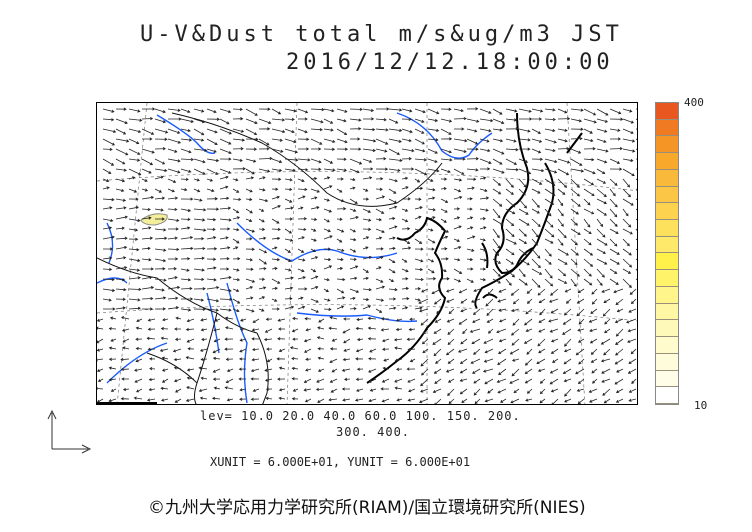 Image resolution: width=752 pixels, height=532 pixels. What do you see at coordinates (367, 508) in the screenshot?
I see `copyright-credit: ©九州大学応用力学研究所(RIAM)/国立環境研究所(NIES)` at bounding box center [367, 508].